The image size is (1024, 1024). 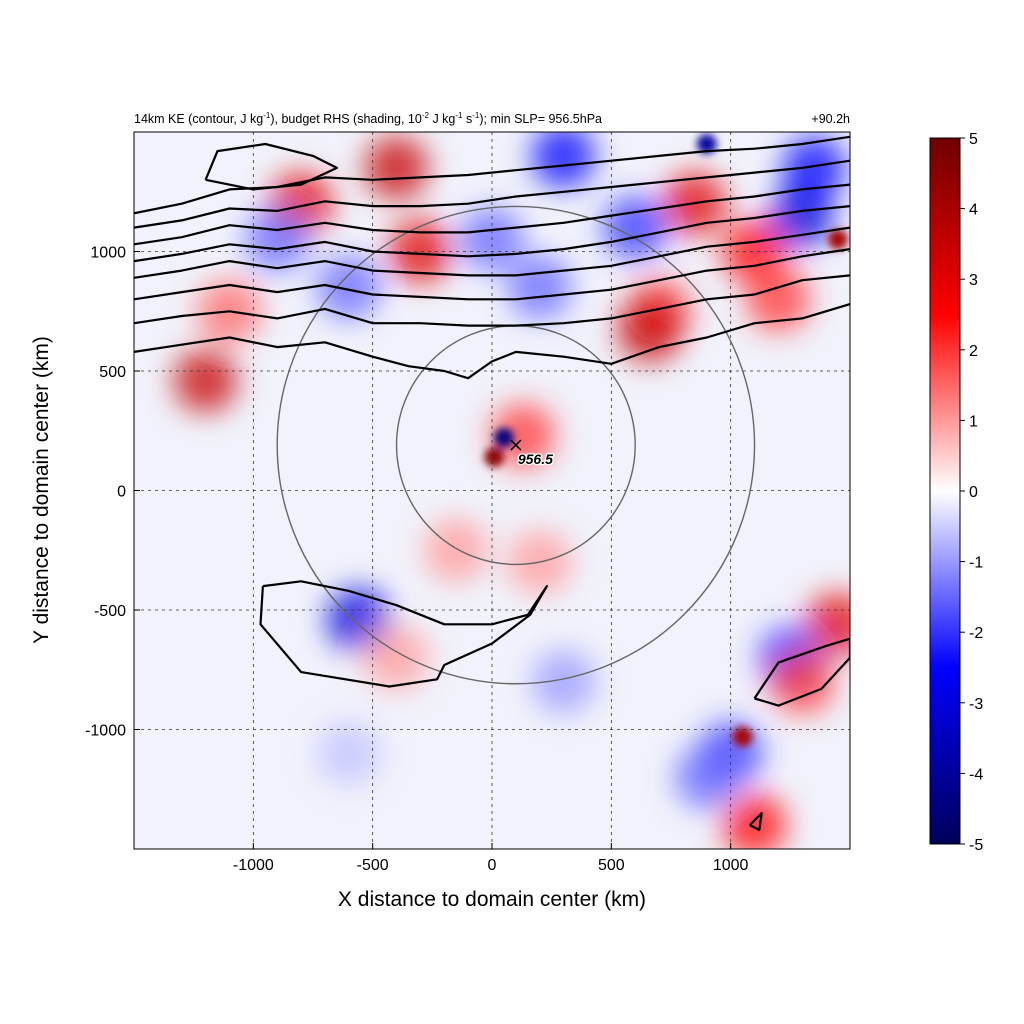 I want to click on colorbar-tick-label: 0, so click(x=973, y=492).